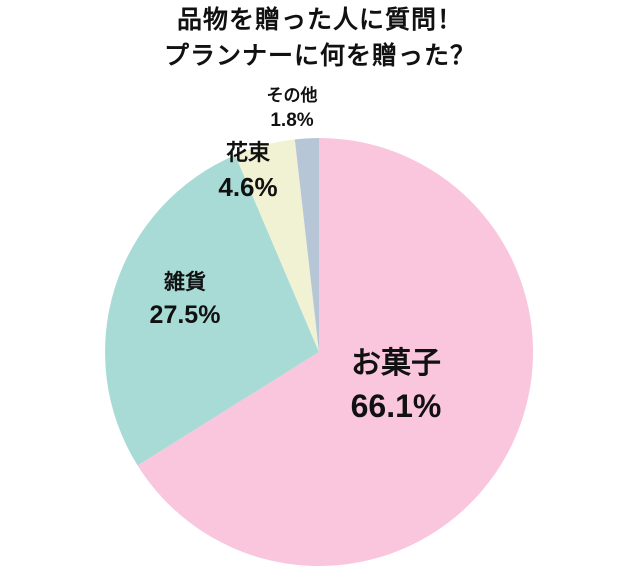 The width and height of the screenshot is (640, 580). What do you see at coordinates (319, 19) in the screenshot?
I see `chart-title-line-1: 品物を贈った人に質問！` at bounding box center [319, 19].